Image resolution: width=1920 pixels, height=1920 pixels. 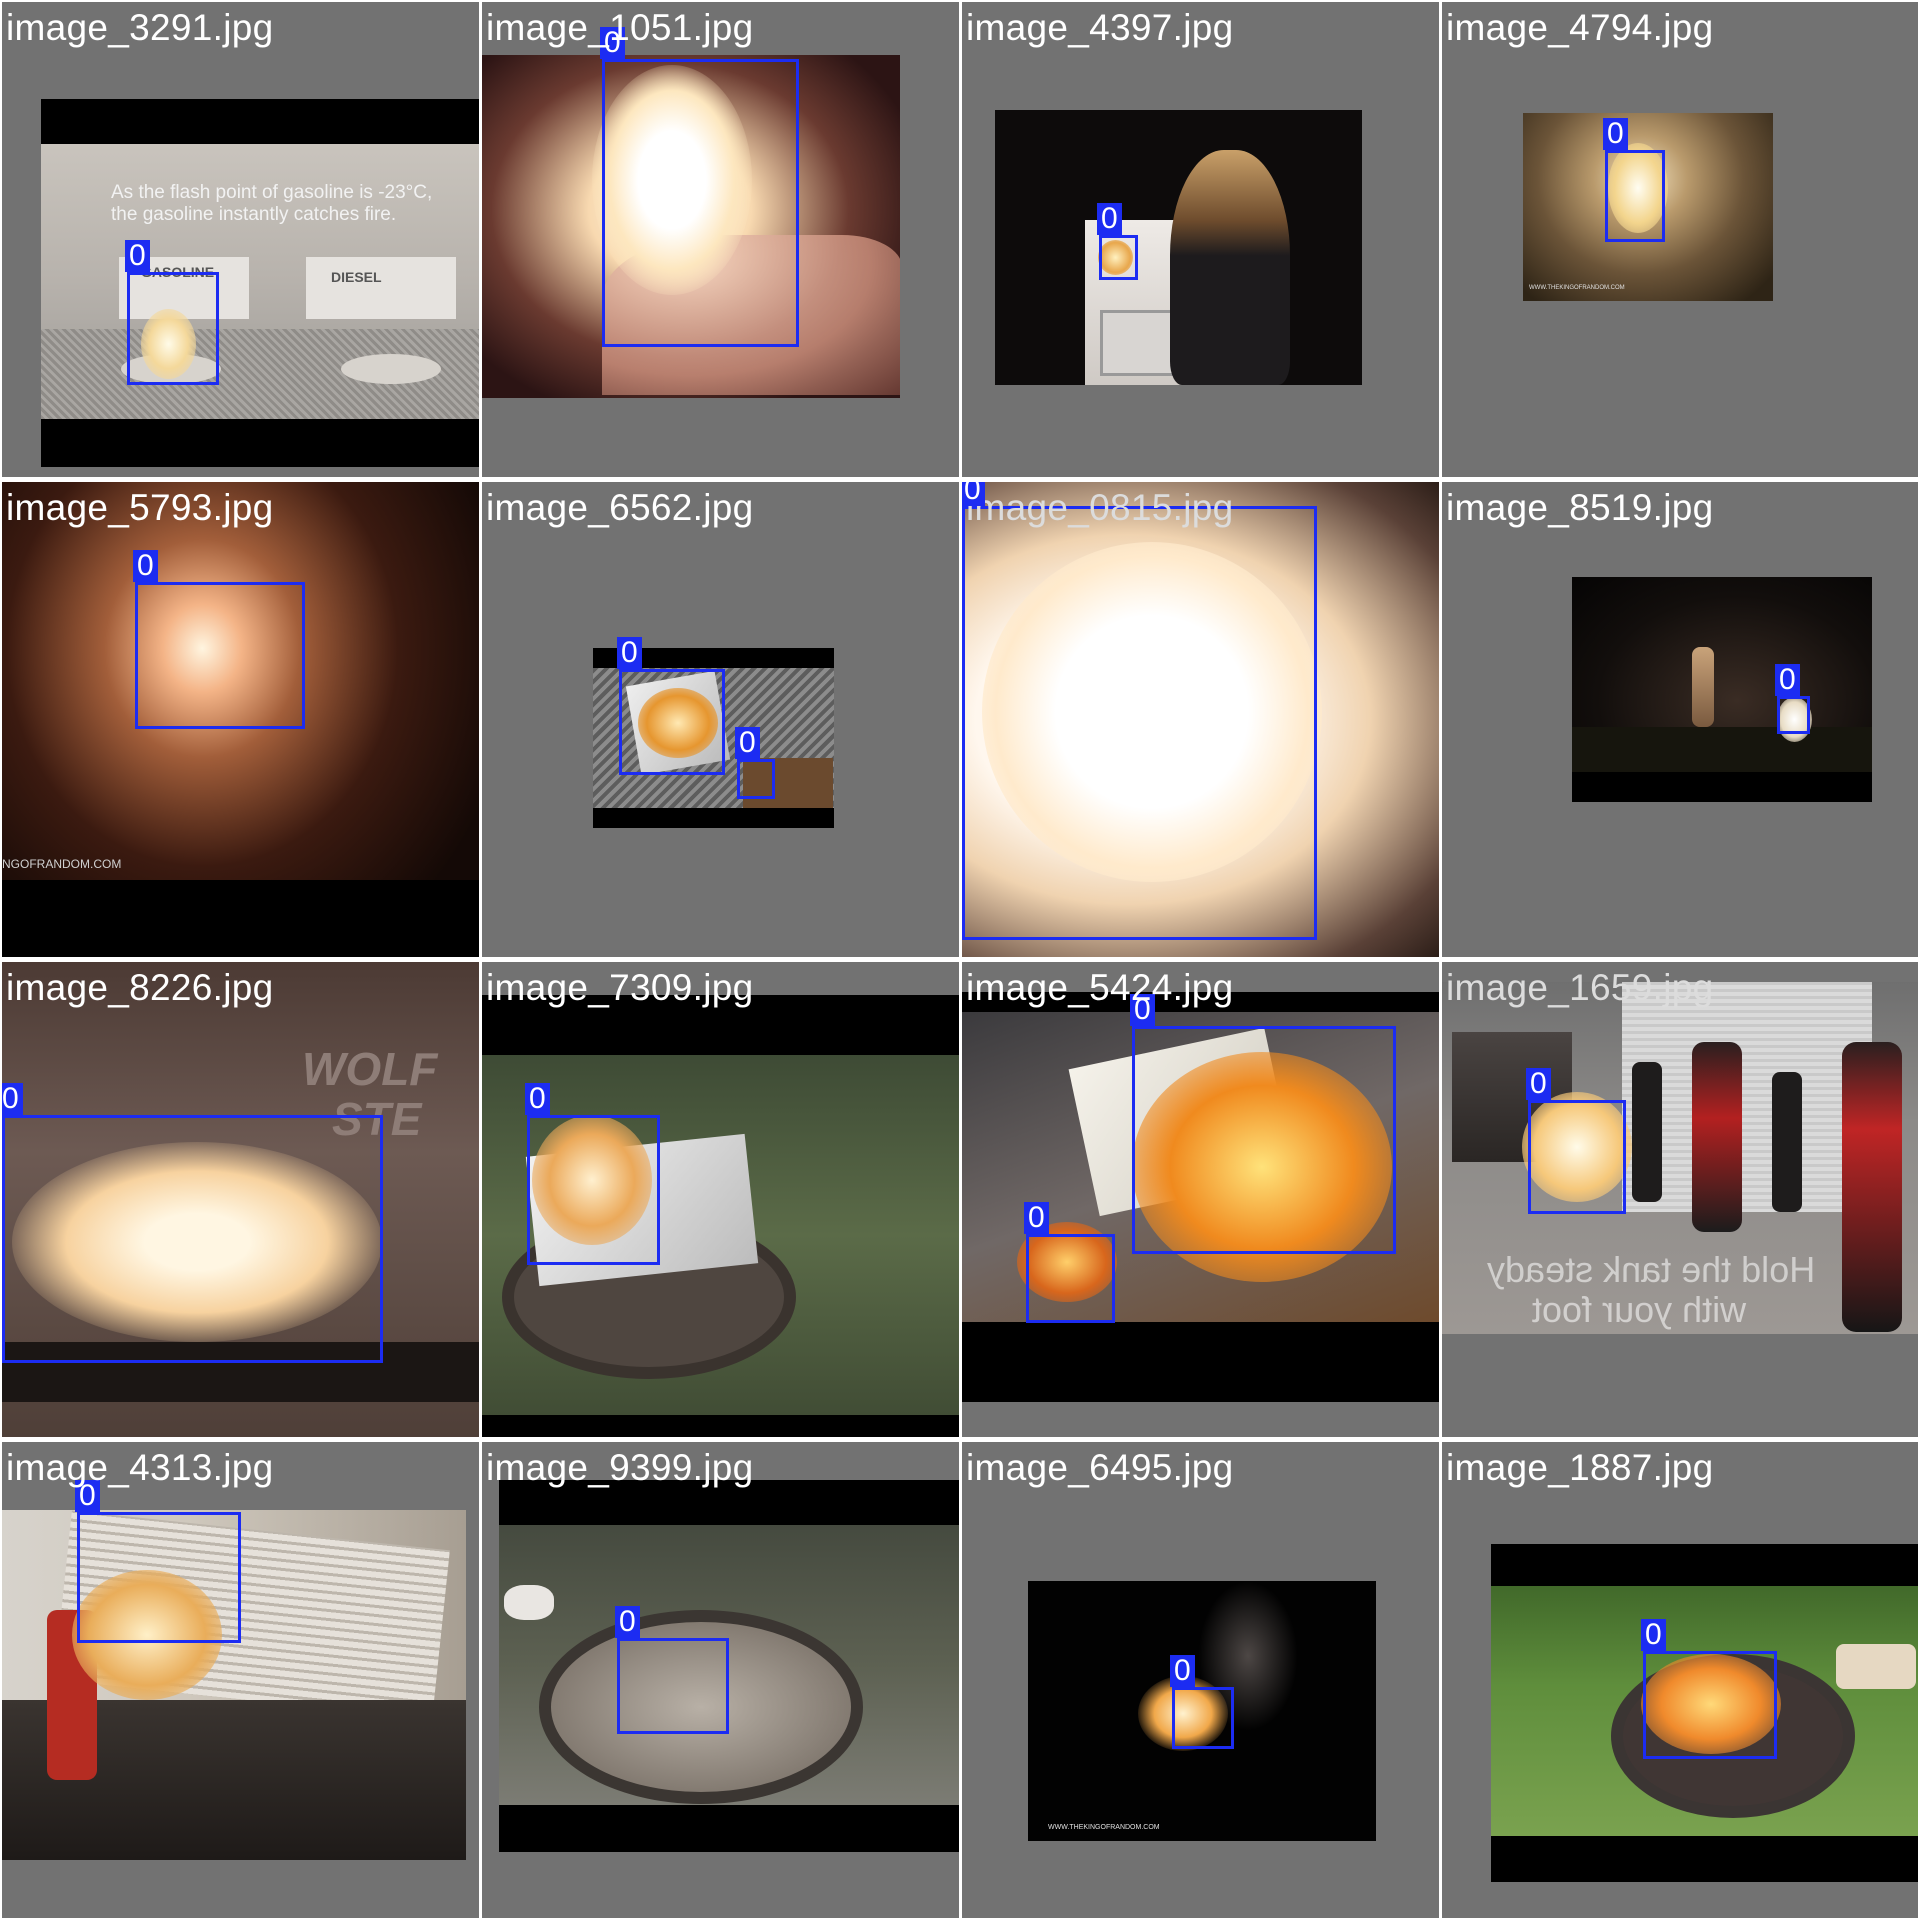 I want to click on filename-label: image_1659.jpg, so click(x=1580, y=987).